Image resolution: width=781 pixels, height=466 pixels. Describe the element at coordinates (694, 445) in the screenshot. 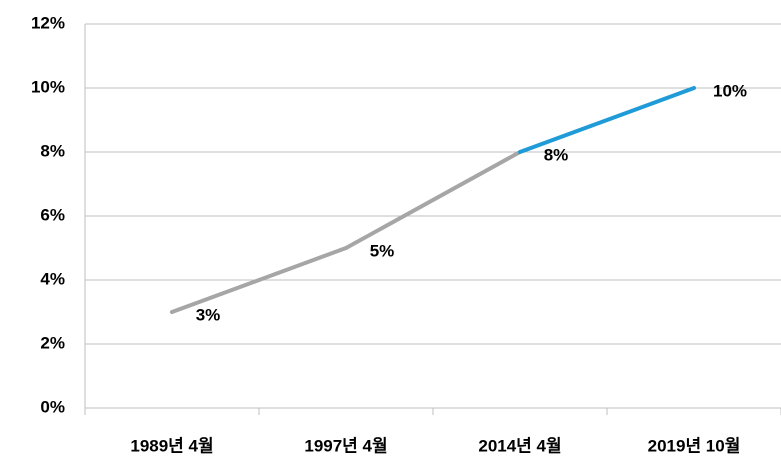

I see `x-tick-label: 2019년 10월` at that location.